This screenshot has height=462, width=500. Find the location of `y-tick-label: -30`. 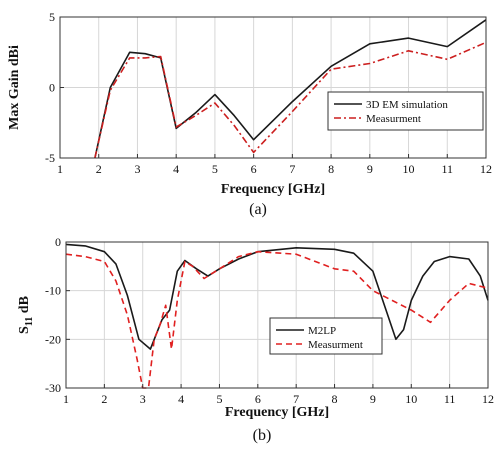

y-tick-label: -30 is located at coordinates (53, 388).